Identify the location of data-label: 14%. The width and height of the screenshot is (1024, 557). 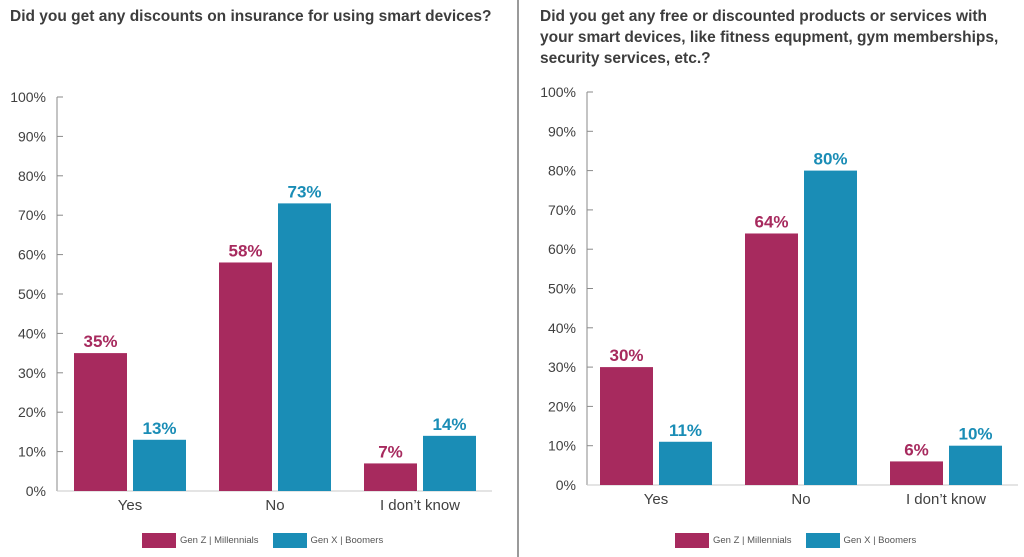
(449, 424).